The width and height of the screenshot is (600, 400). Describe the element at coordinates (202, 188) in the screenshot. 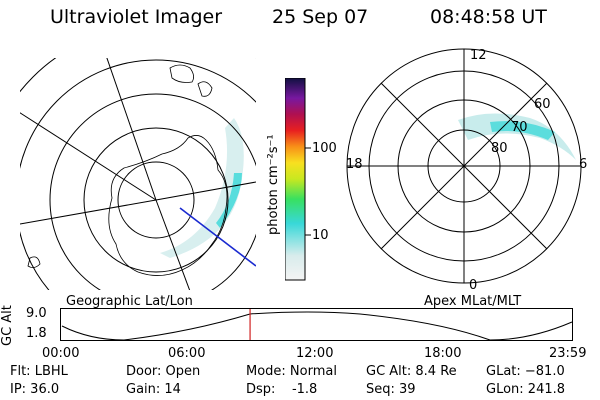

I see `aurora-region` at that location.